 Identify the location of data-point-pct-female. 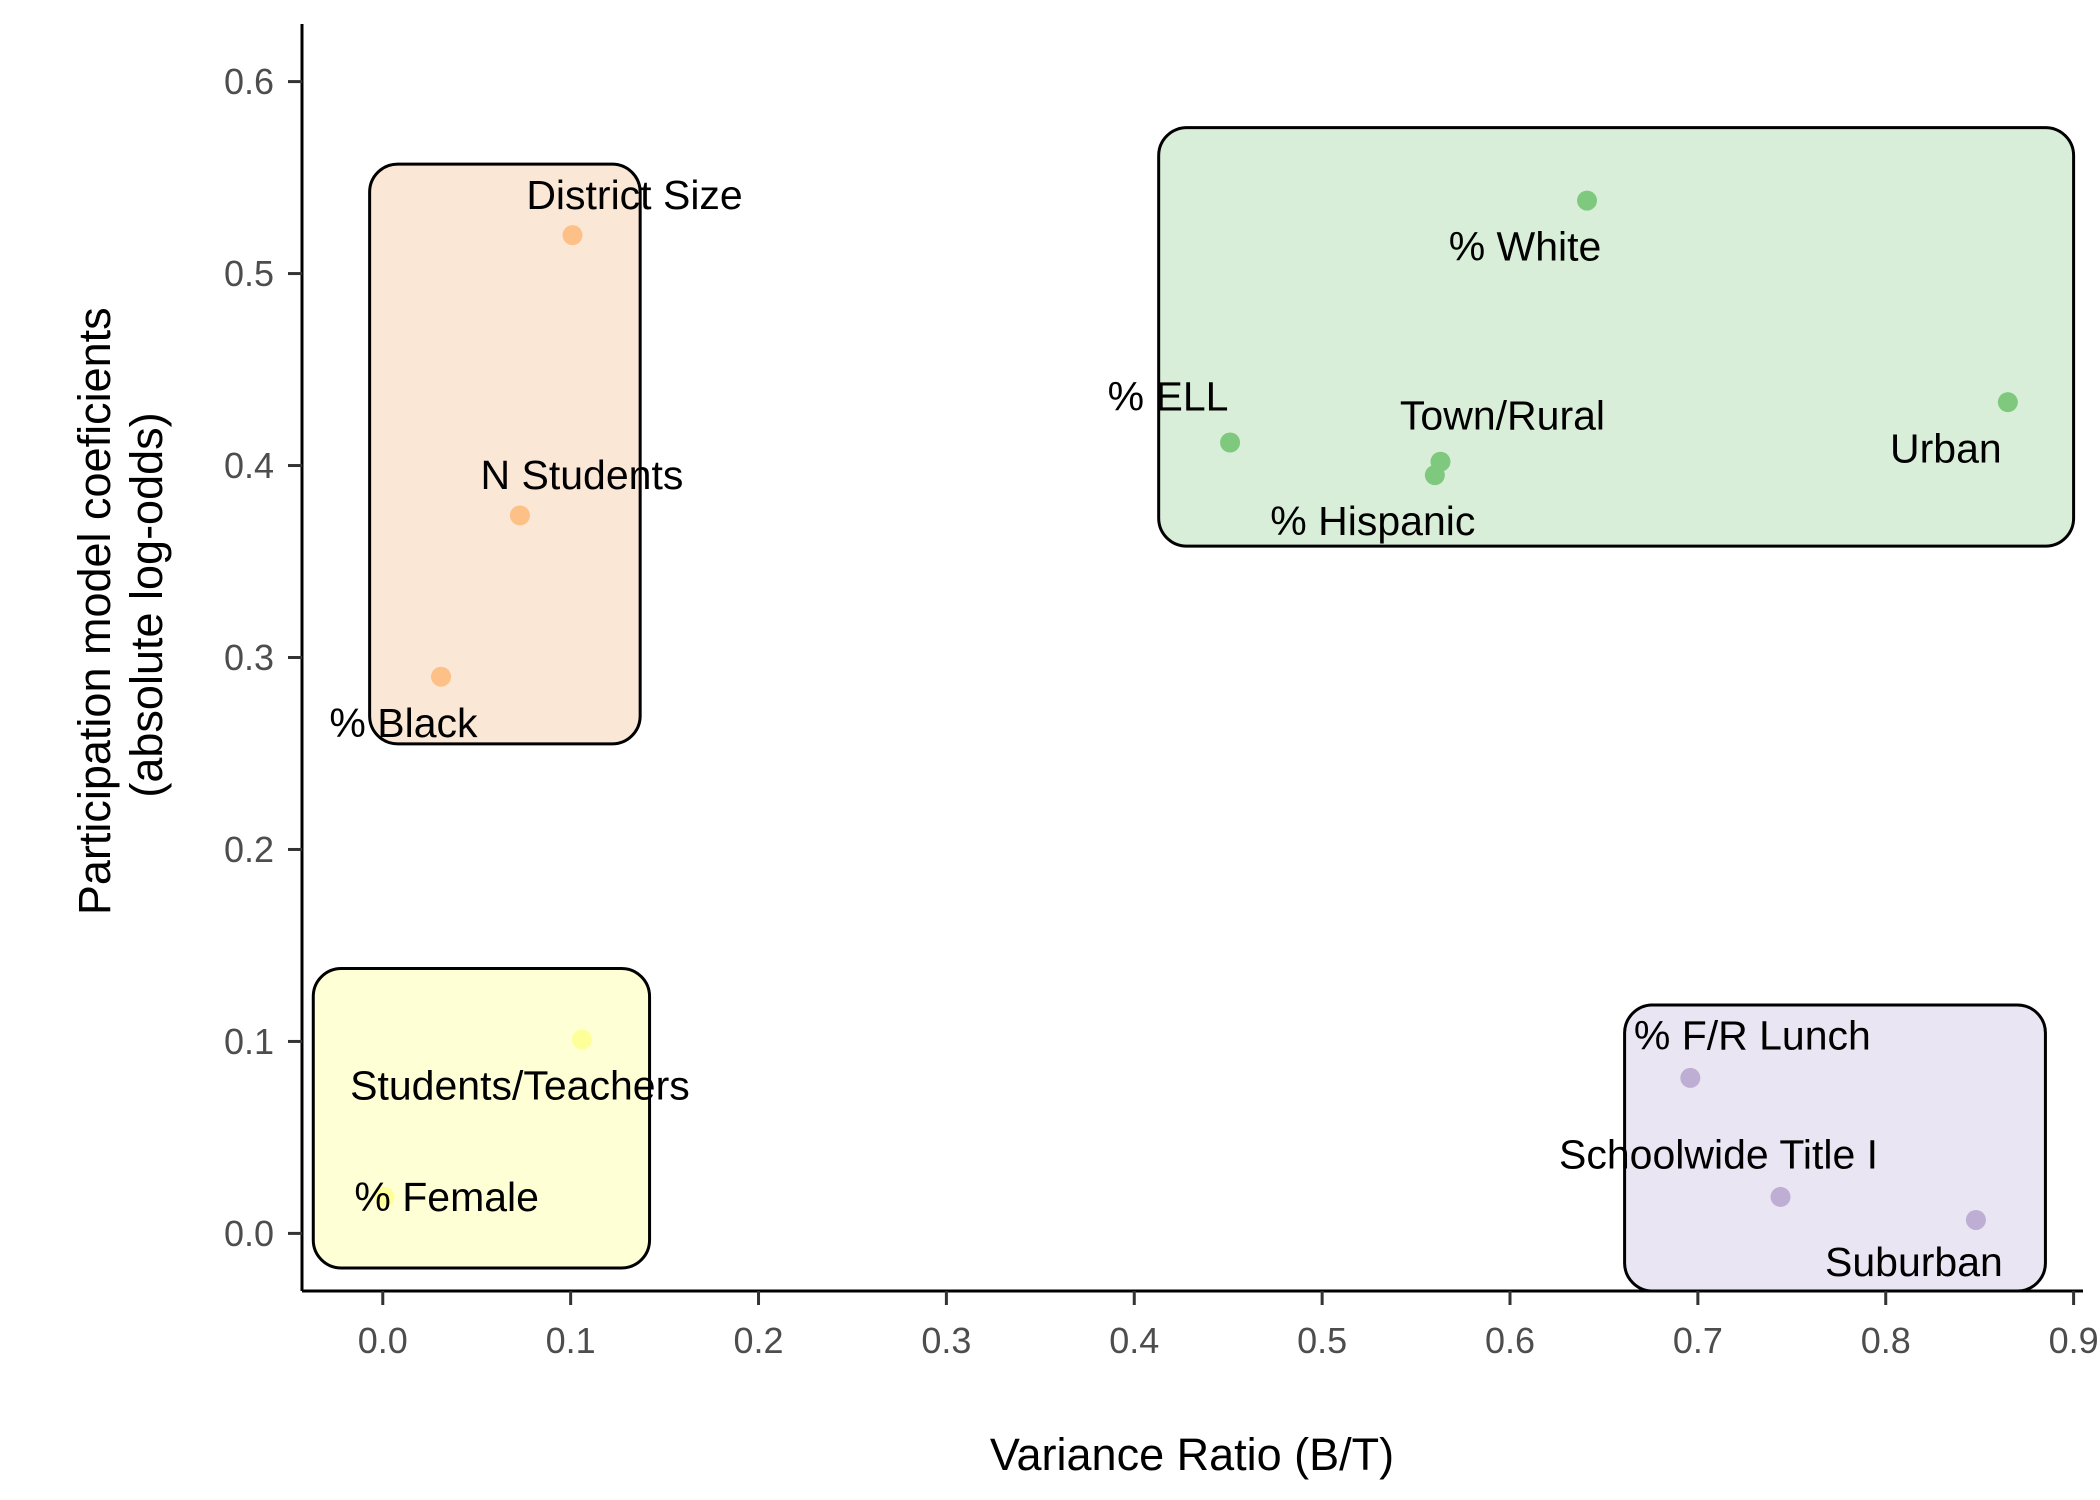
(384, 1196).